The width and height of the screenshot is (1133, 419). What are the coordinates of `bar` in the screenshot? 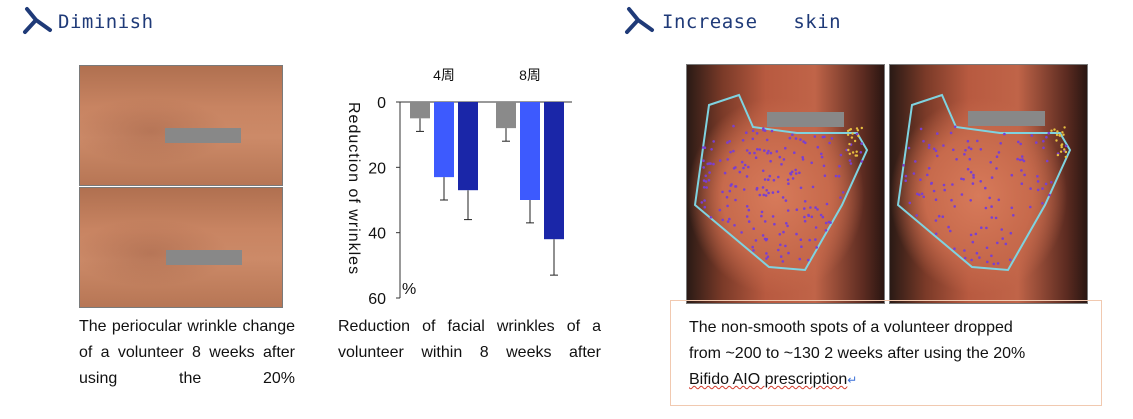 It's located at (530, 151).